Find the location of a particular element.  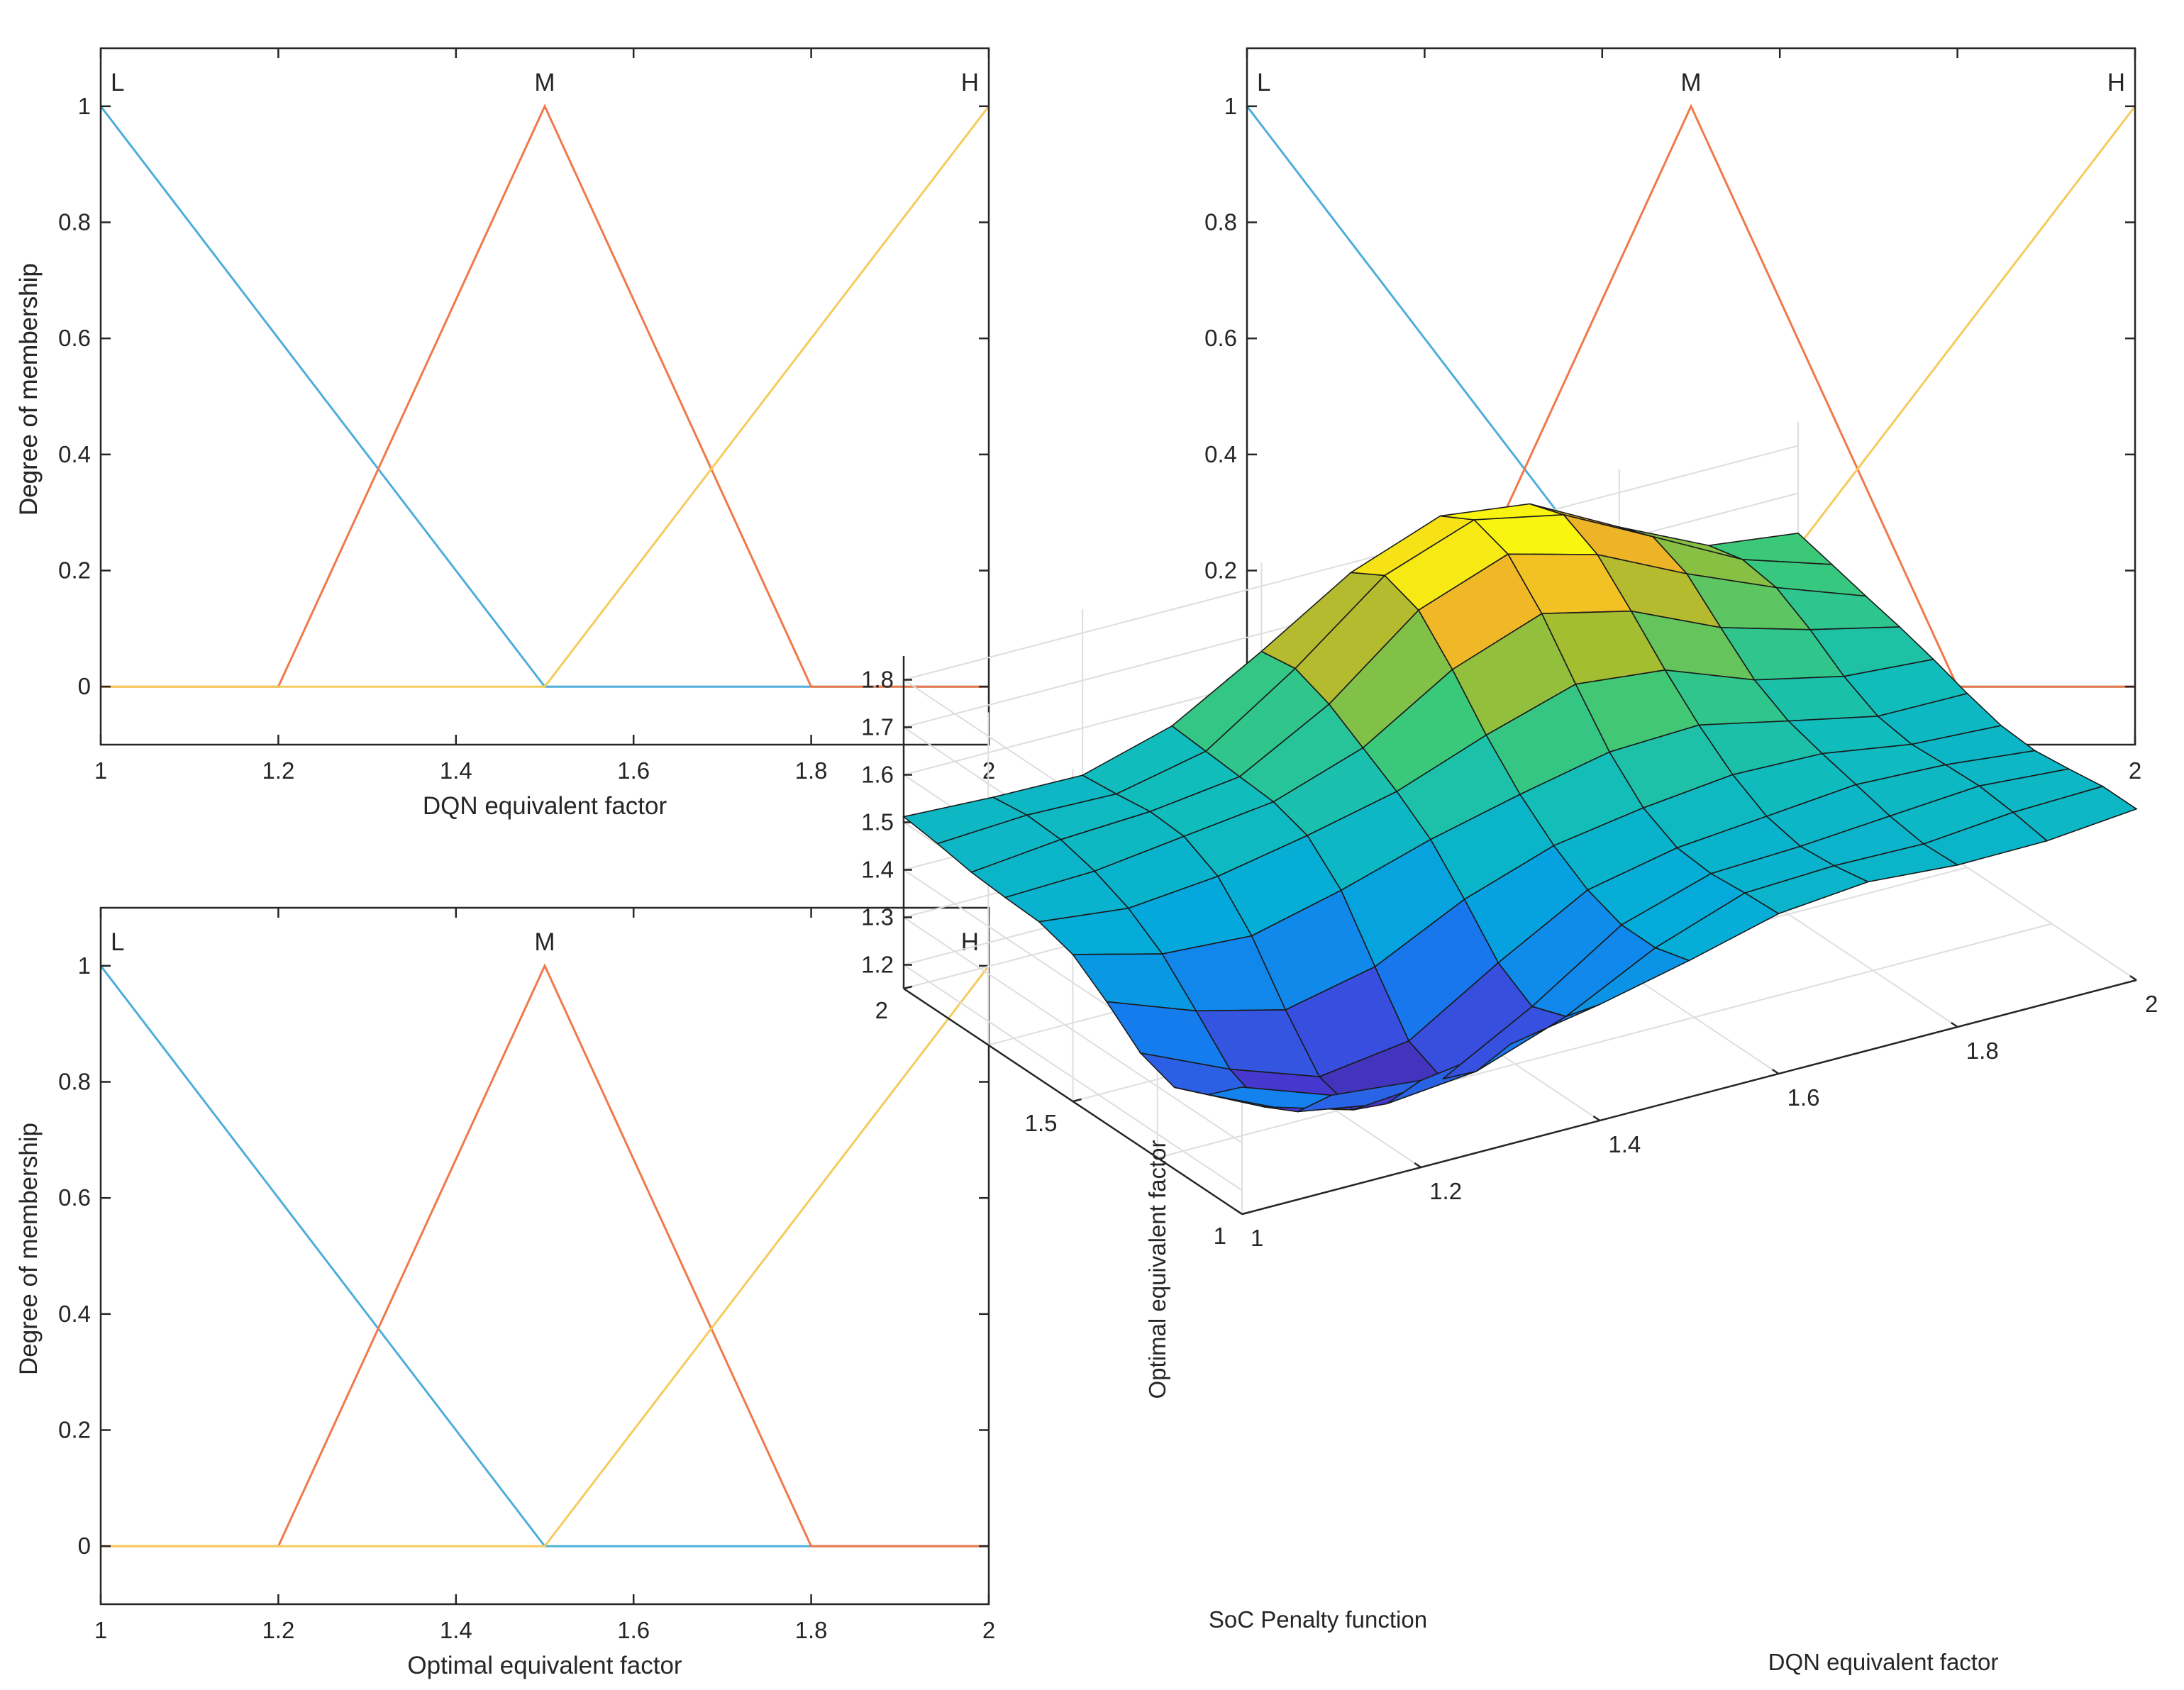

surface-patch is located at coordinates (2075, 813).